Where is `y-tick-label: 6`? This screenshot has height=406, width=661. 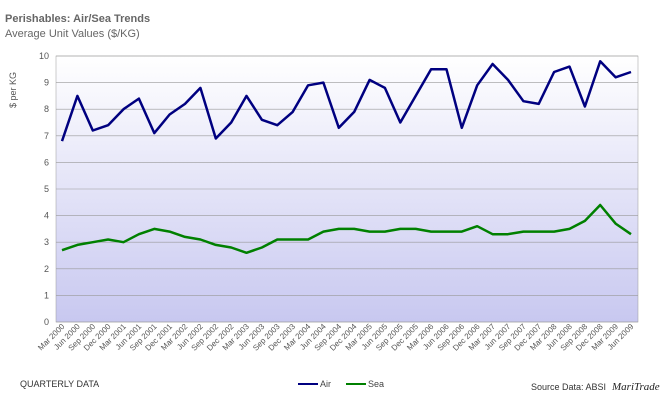 y-tick-label: 6 is located at coordinates (46, 162).